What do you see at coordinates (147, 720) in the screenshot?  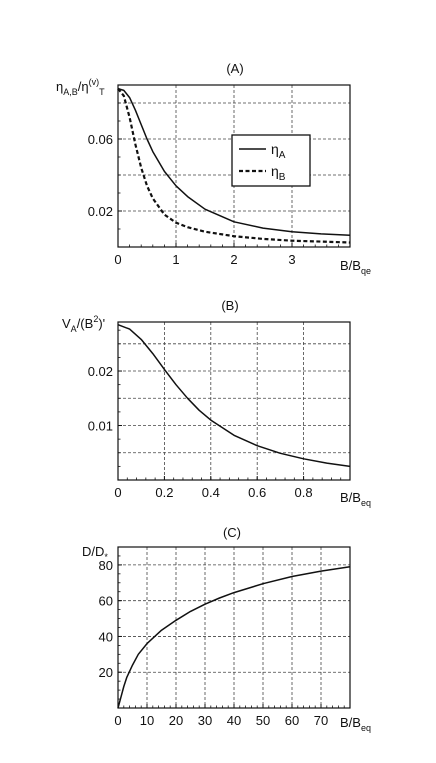 I see `panel-c-x-tick-label: 10` at bounding box center [147, 720].